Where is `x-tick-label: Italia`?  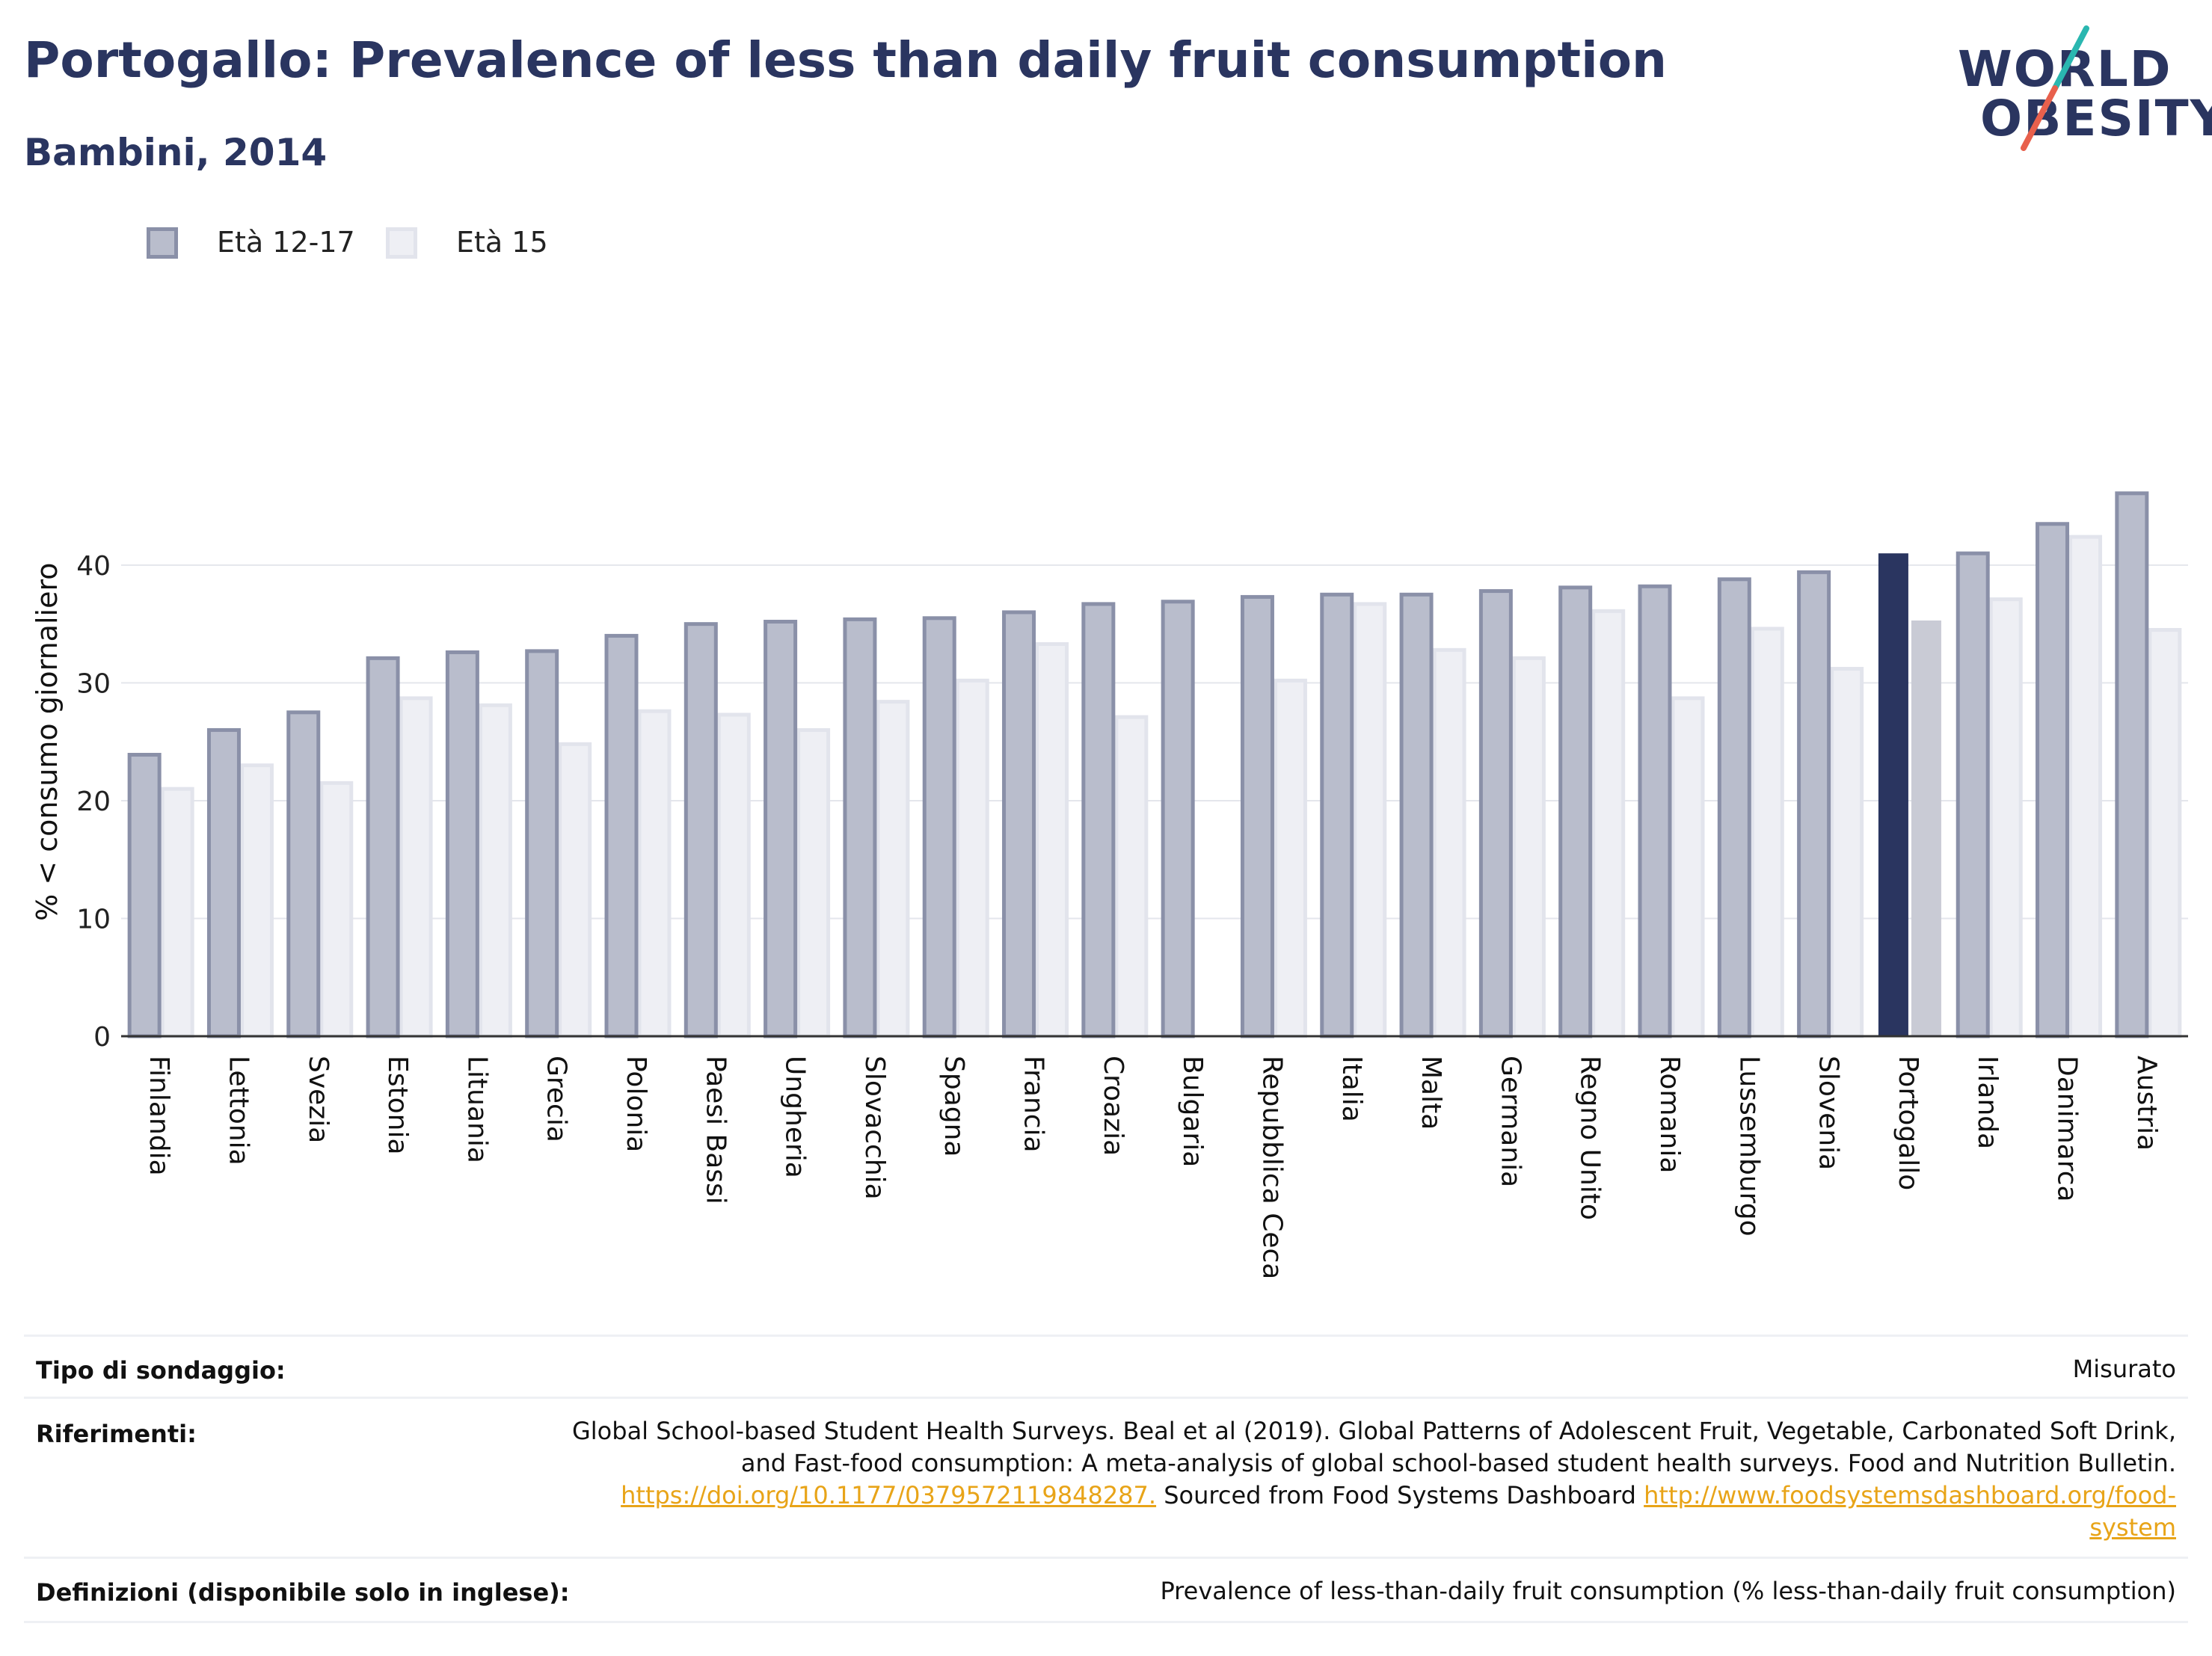
x-tick-label: Italia is located at coordinates (1351, 1089).